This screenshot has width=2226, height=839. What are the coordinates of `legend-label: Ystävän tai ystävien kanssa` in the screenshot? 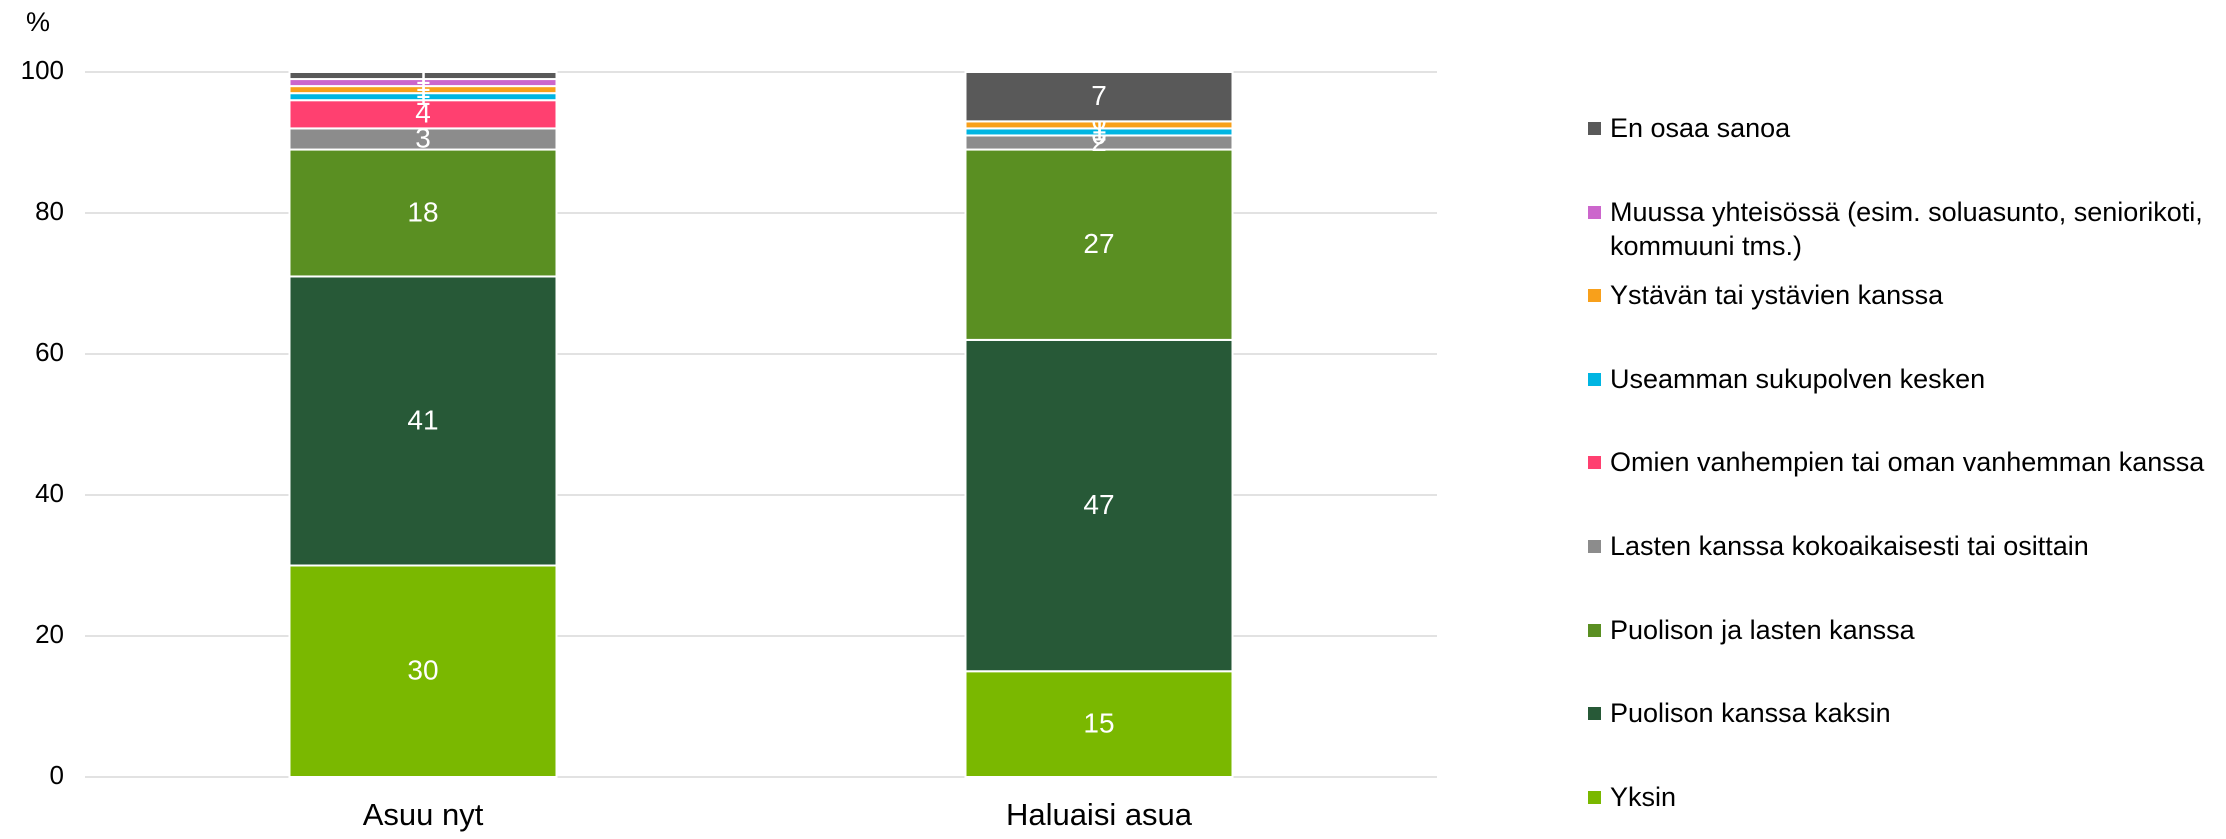 It's located at (1777, 295).